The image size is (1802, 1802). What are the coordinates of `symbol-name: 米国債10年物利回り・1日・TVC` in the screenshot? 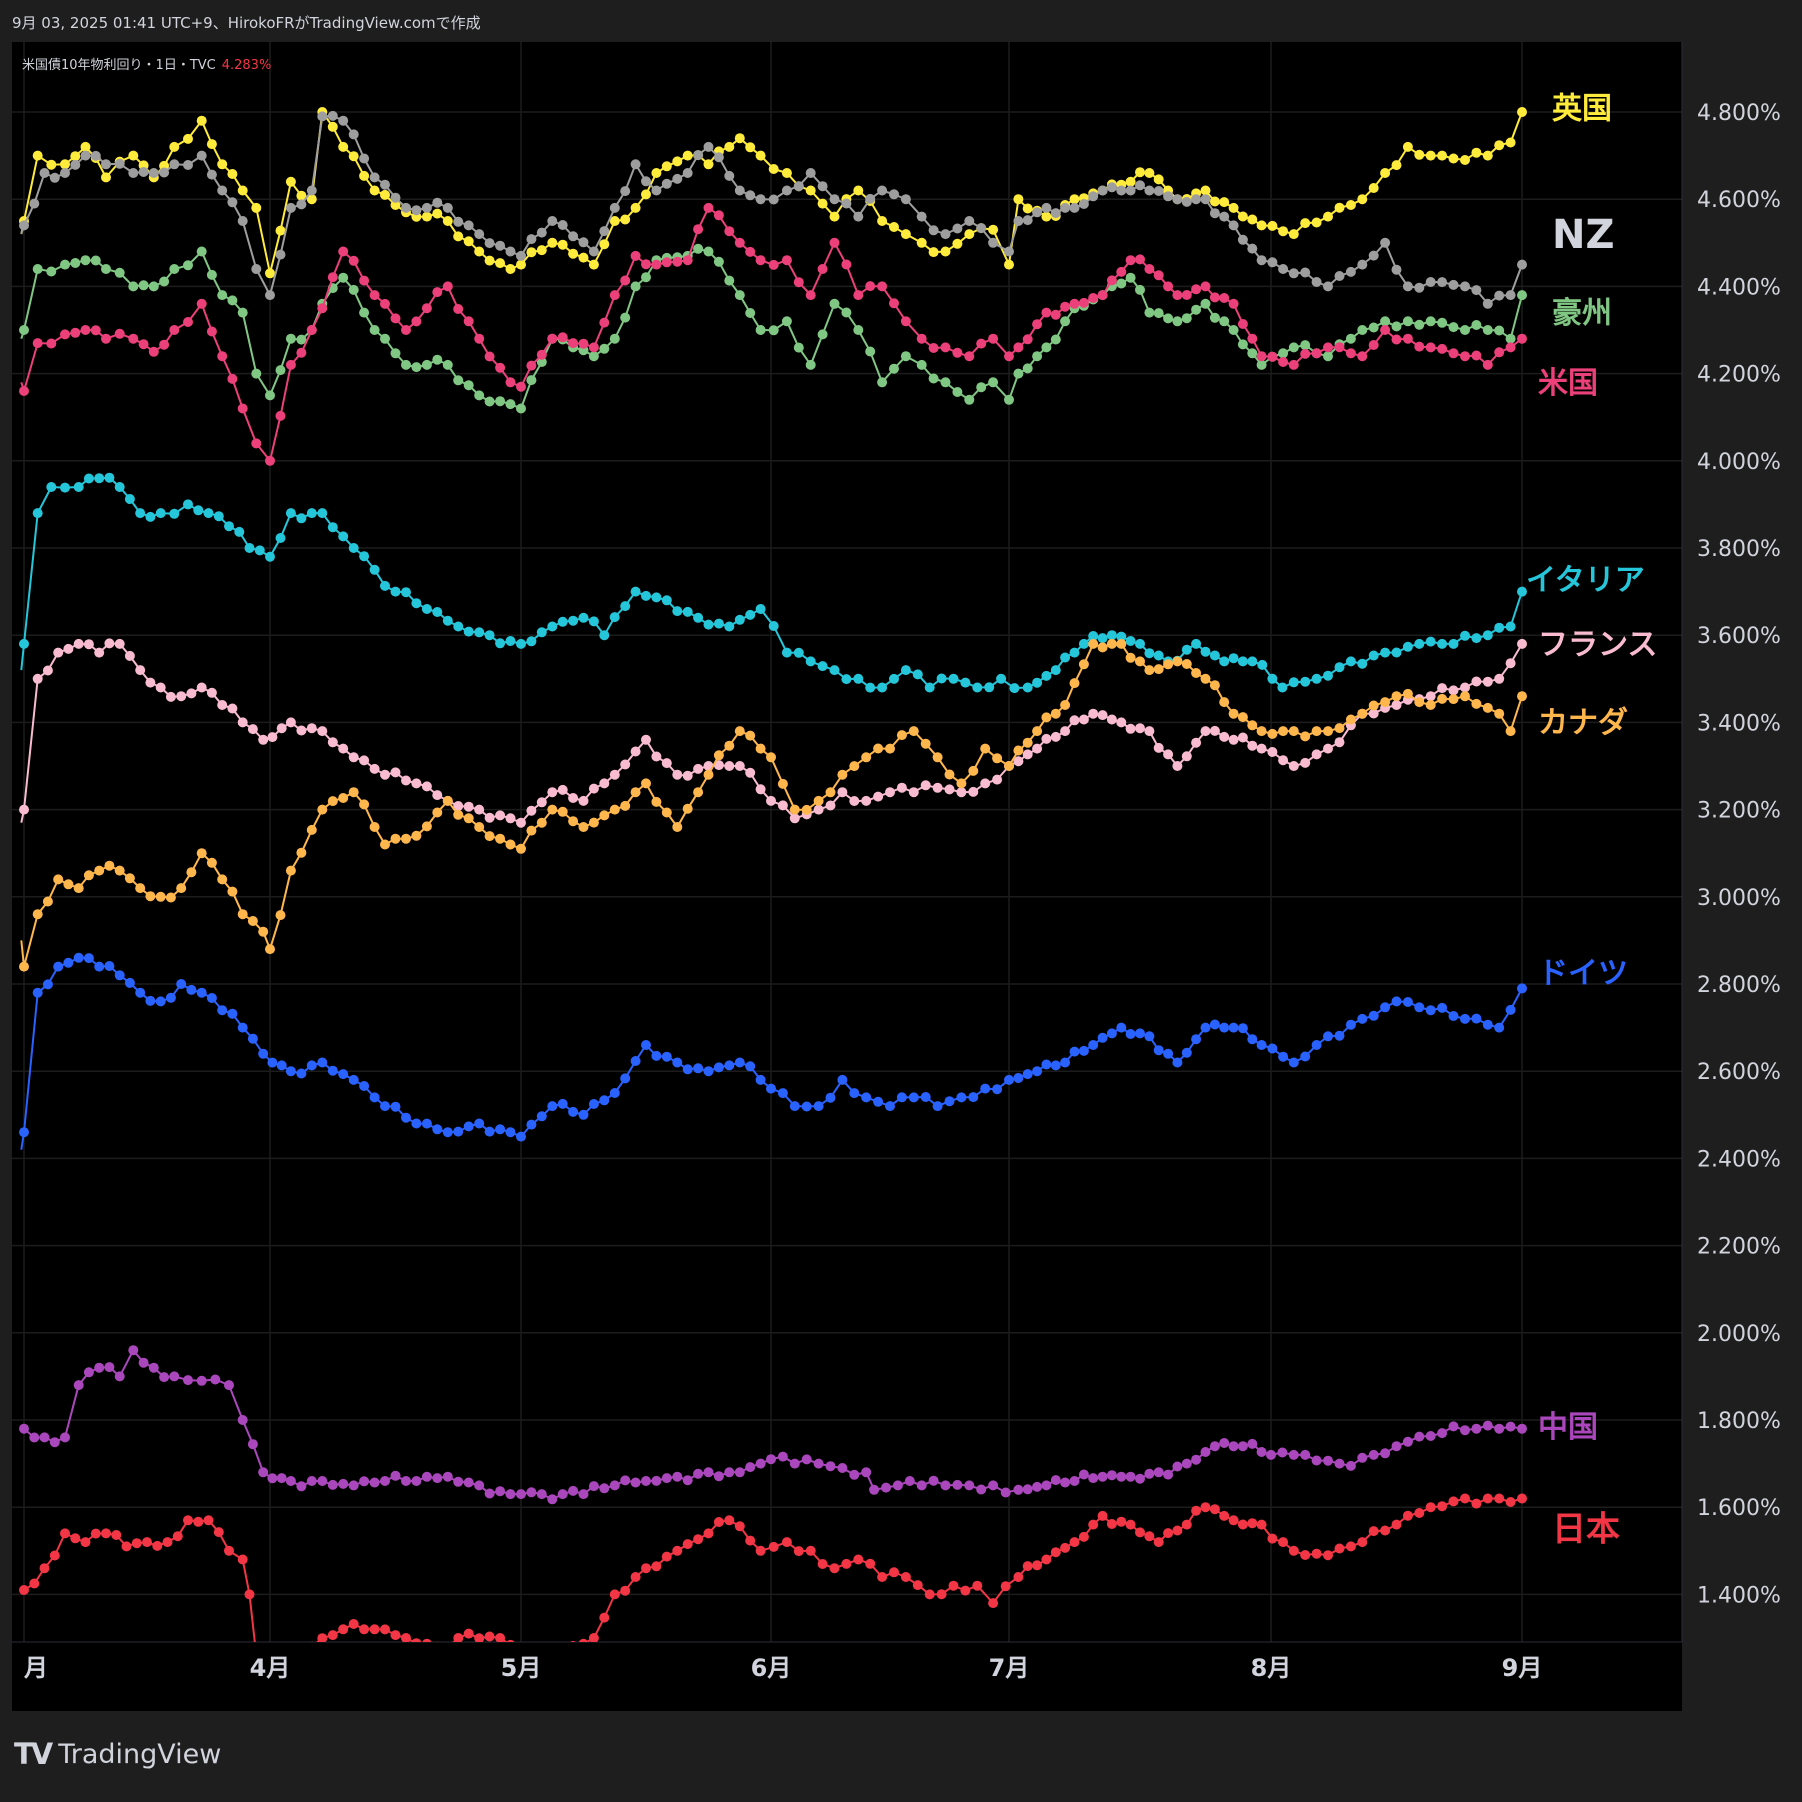 It's located at (119, 65).